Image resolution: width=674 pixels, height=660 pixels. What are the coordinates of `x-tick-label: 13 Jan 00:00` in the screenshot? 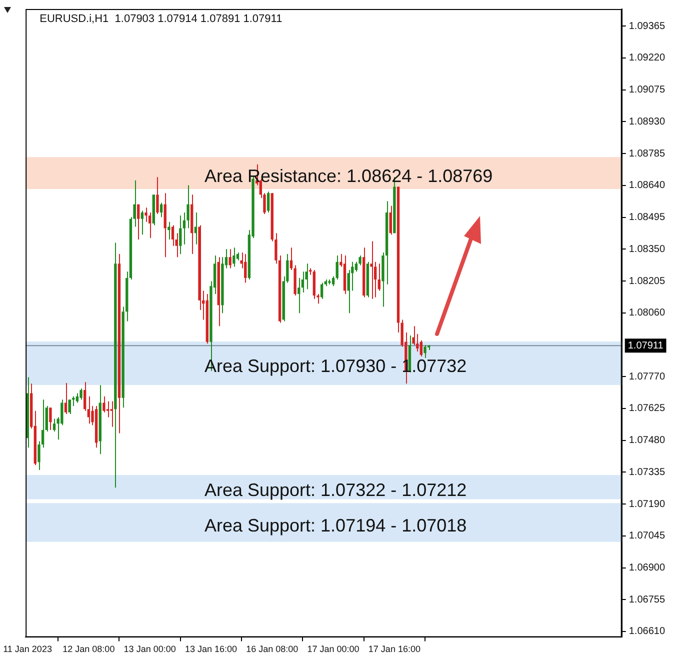 It's located at (150, 649).